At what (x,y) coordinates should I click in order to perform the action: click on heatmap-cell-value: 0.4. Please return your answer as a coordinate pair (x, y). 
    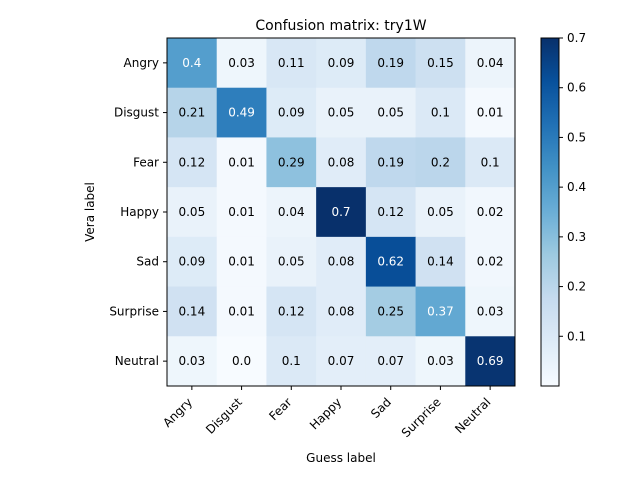
    Looking at the image, I should click on (191, 63).